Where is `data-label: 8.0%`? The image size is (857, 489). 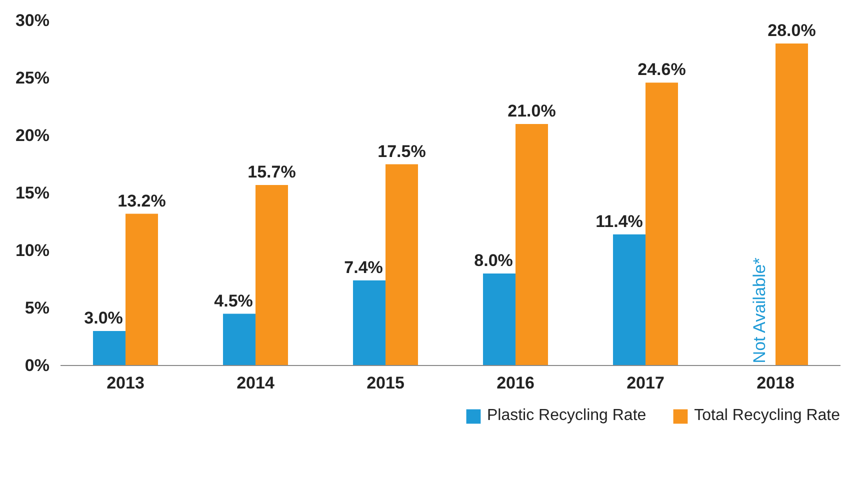 data-label: 8.0% is located at coordinates (493, 260).